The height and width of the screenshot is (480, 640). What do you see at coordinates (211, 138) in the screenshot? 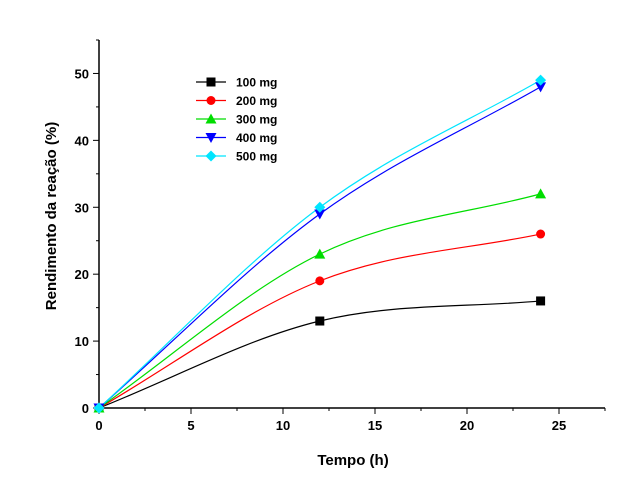
I see `legend-marker-400mg` at bounding box center [211, 138].